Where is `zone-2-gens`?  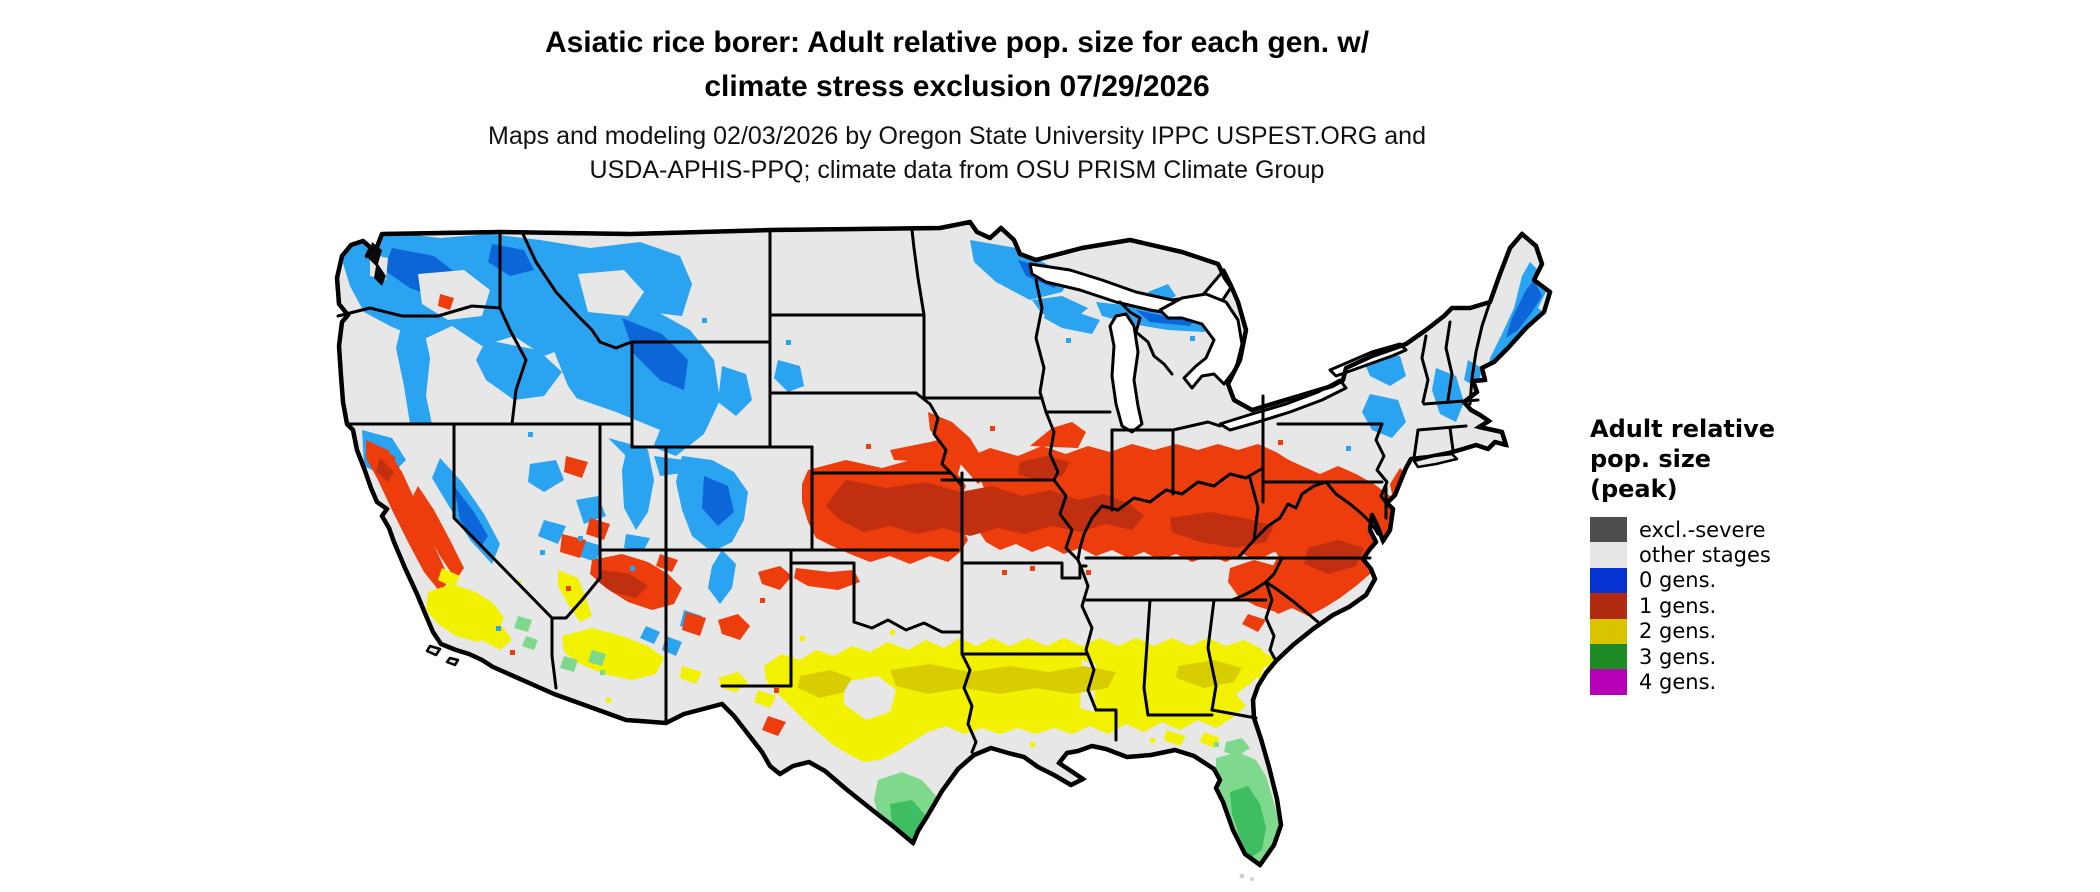 zone-2-gens is located at coordinates (851, 665).